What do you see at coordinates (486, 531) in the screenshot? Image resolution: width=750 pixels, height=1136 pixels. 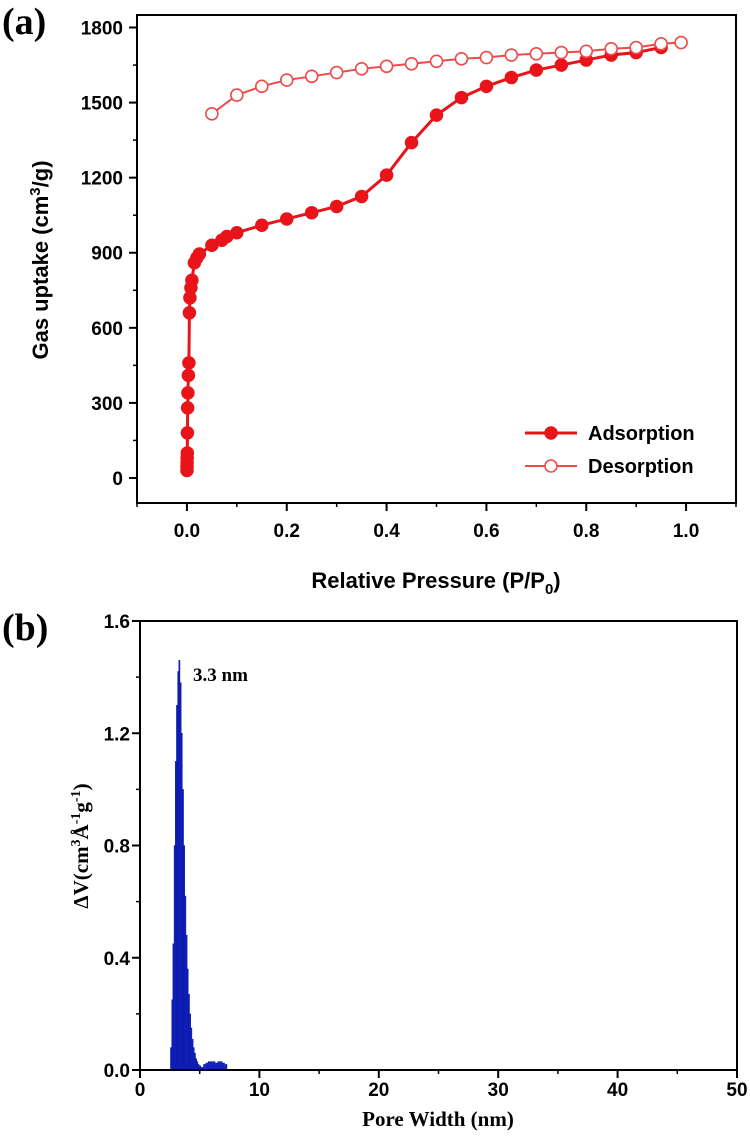 I see `x-tick-label-a: 0.6` at bounding box center [486, 531].